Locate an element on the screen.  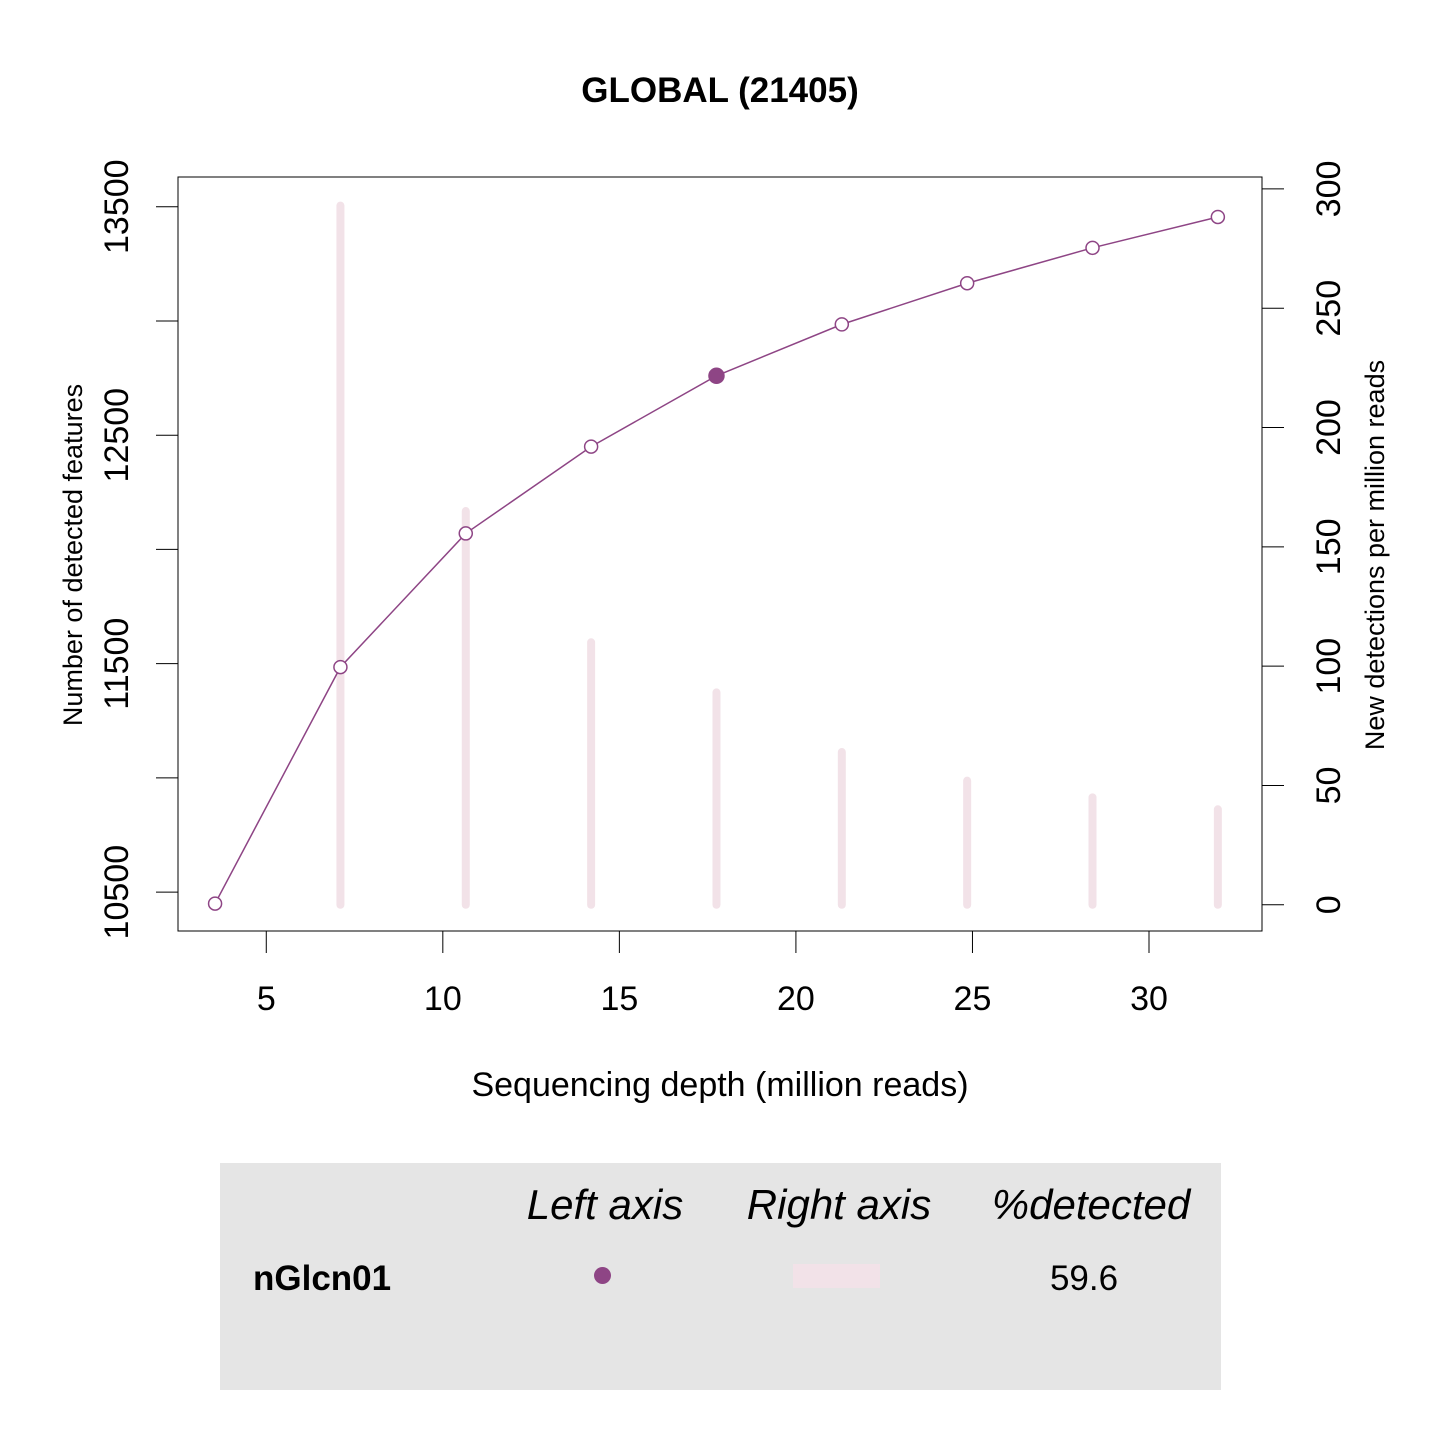
legend-header-detected: %detected is located at coordinates (1091, 1204).